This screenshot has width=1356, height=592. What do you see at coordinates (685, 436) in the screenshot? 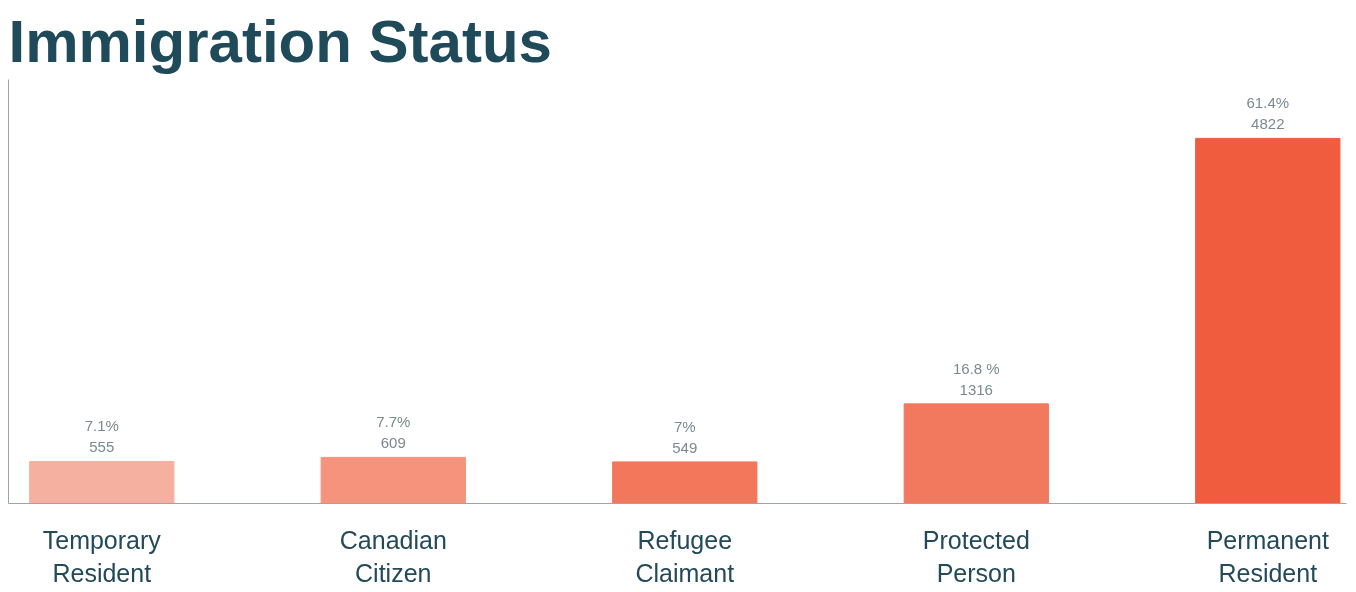
I see `data-label: 7% 549` at bounding box center [685, 436].